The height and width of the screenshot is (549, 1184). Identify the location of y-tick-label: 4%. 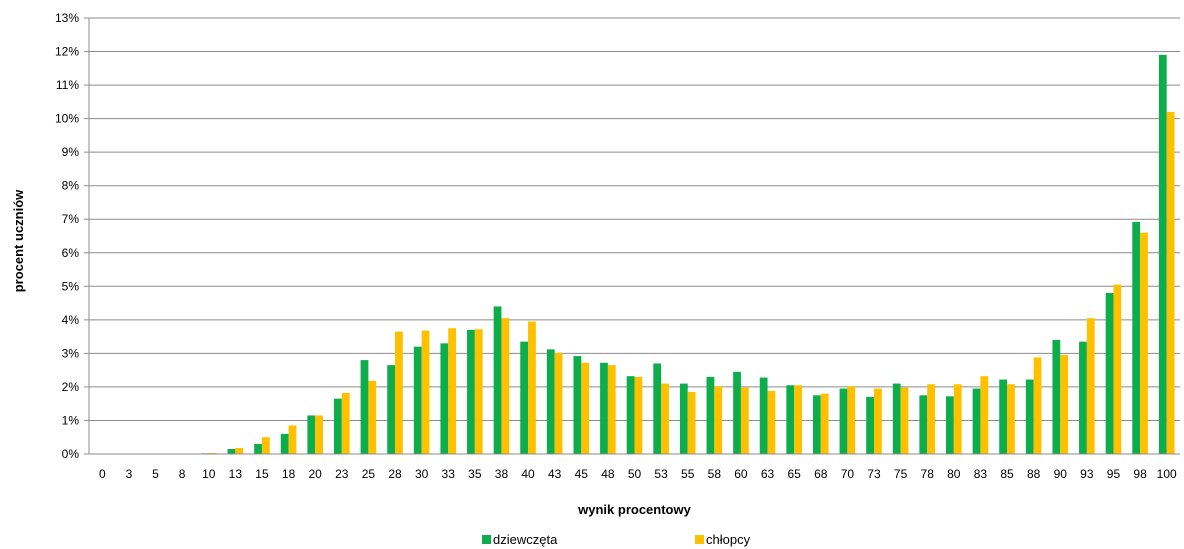
(71, 320).